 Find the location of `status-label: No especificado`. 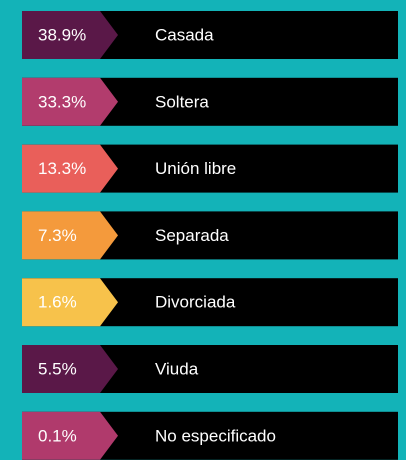

status-label: No especificado is located at coordinates (215, 435).